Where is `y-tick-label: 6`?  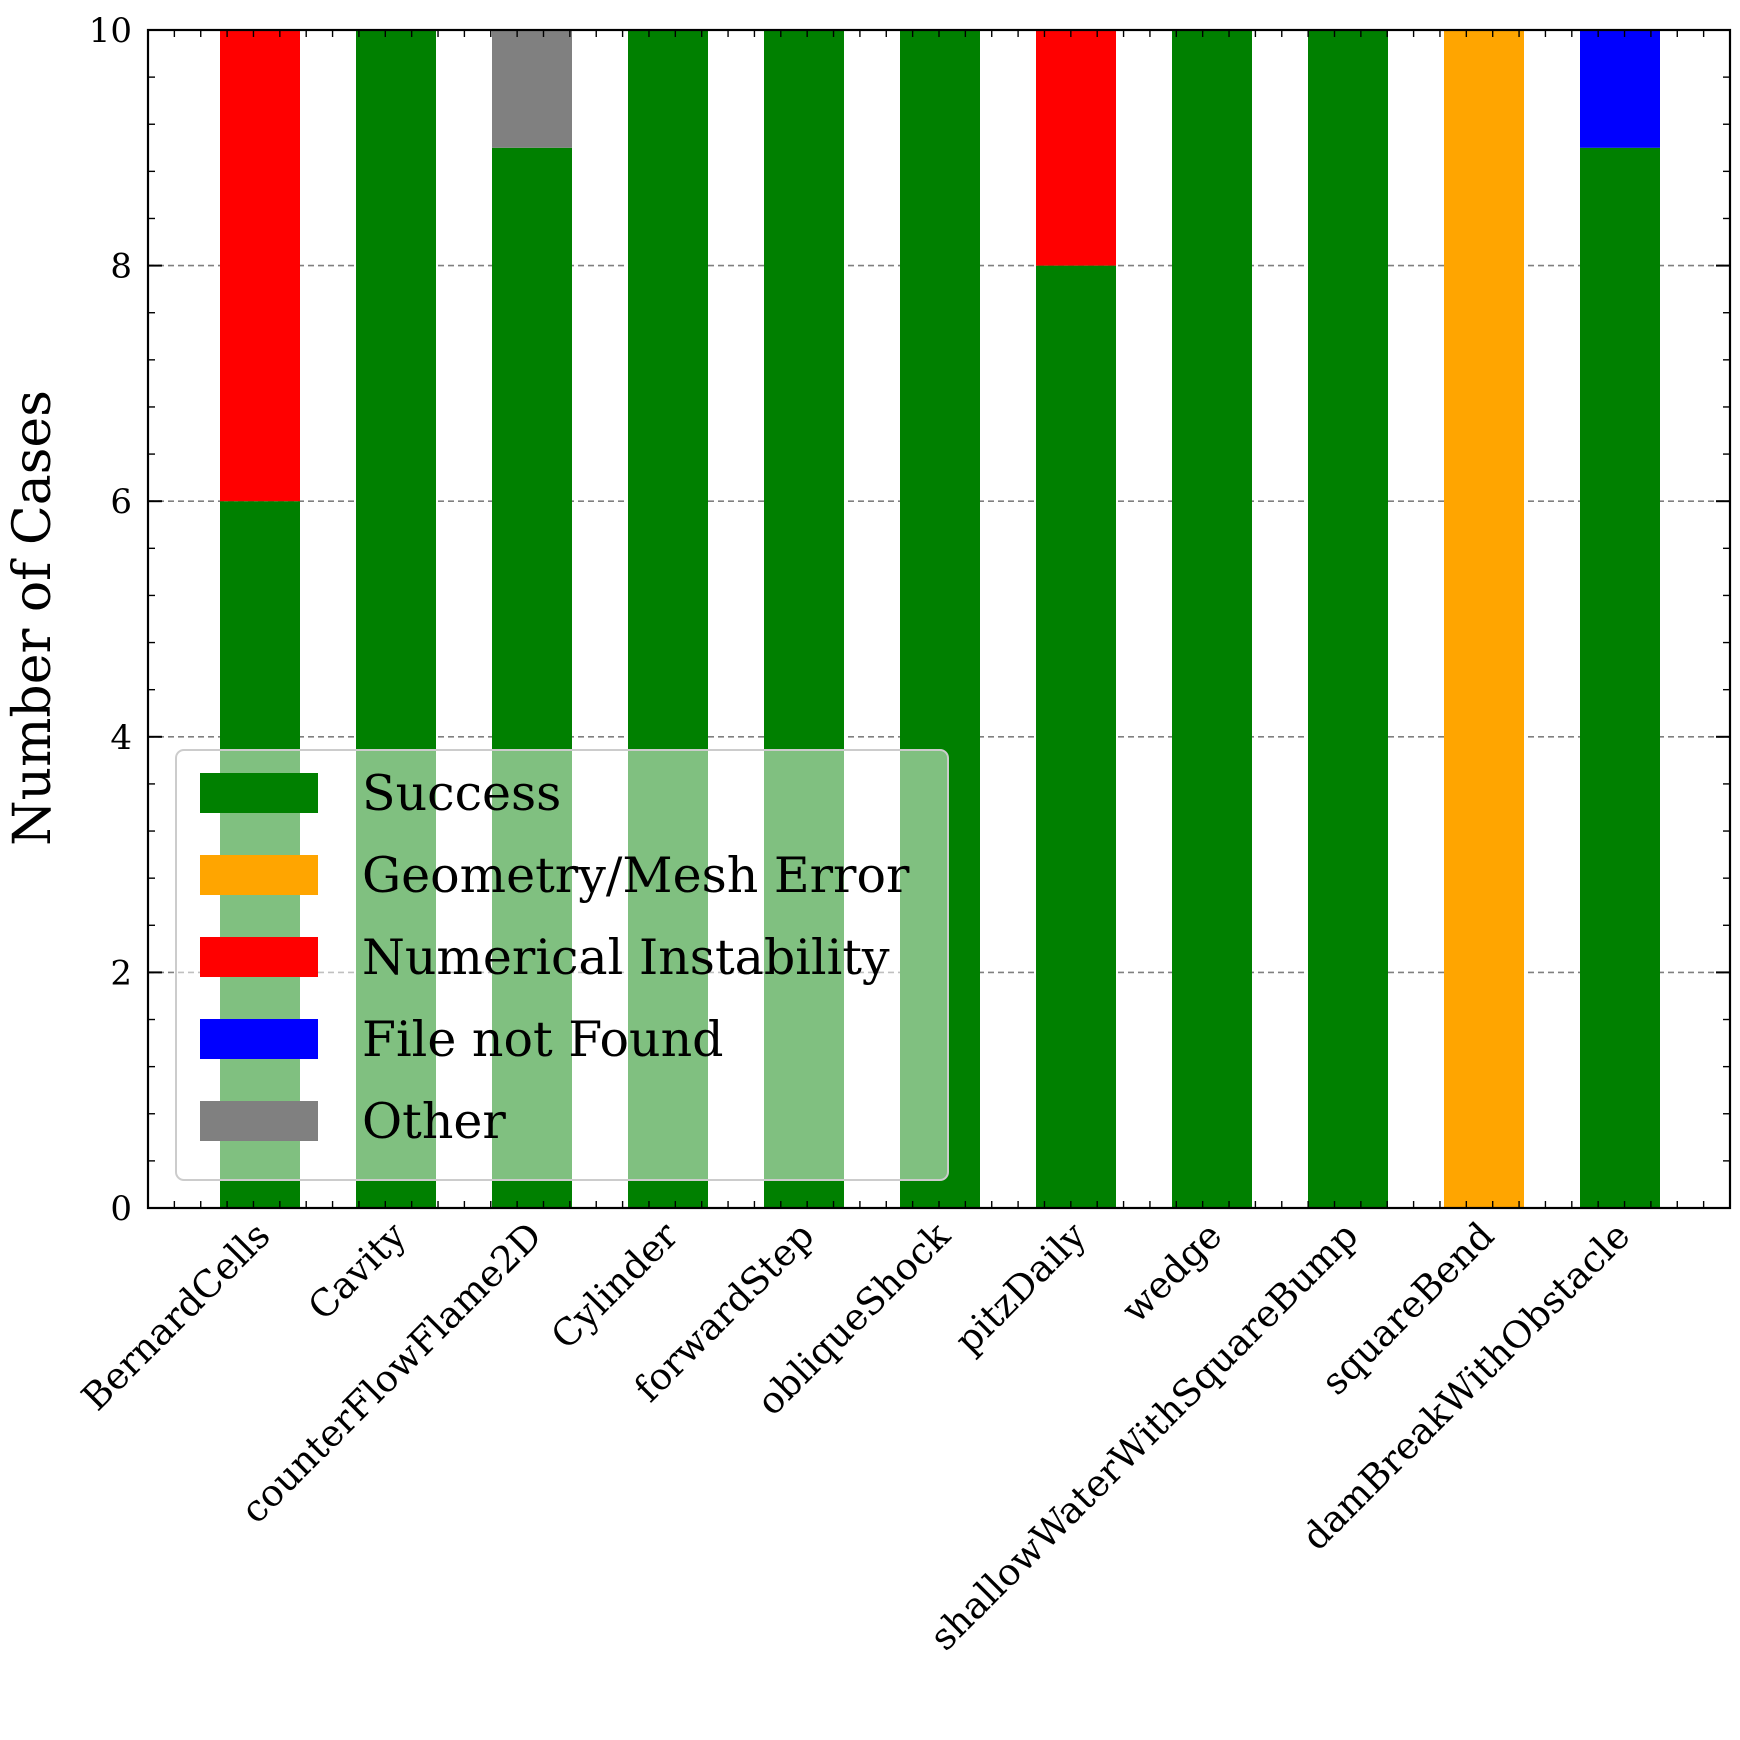
y-tick-label: 6 is located at coordinates (121, 502).